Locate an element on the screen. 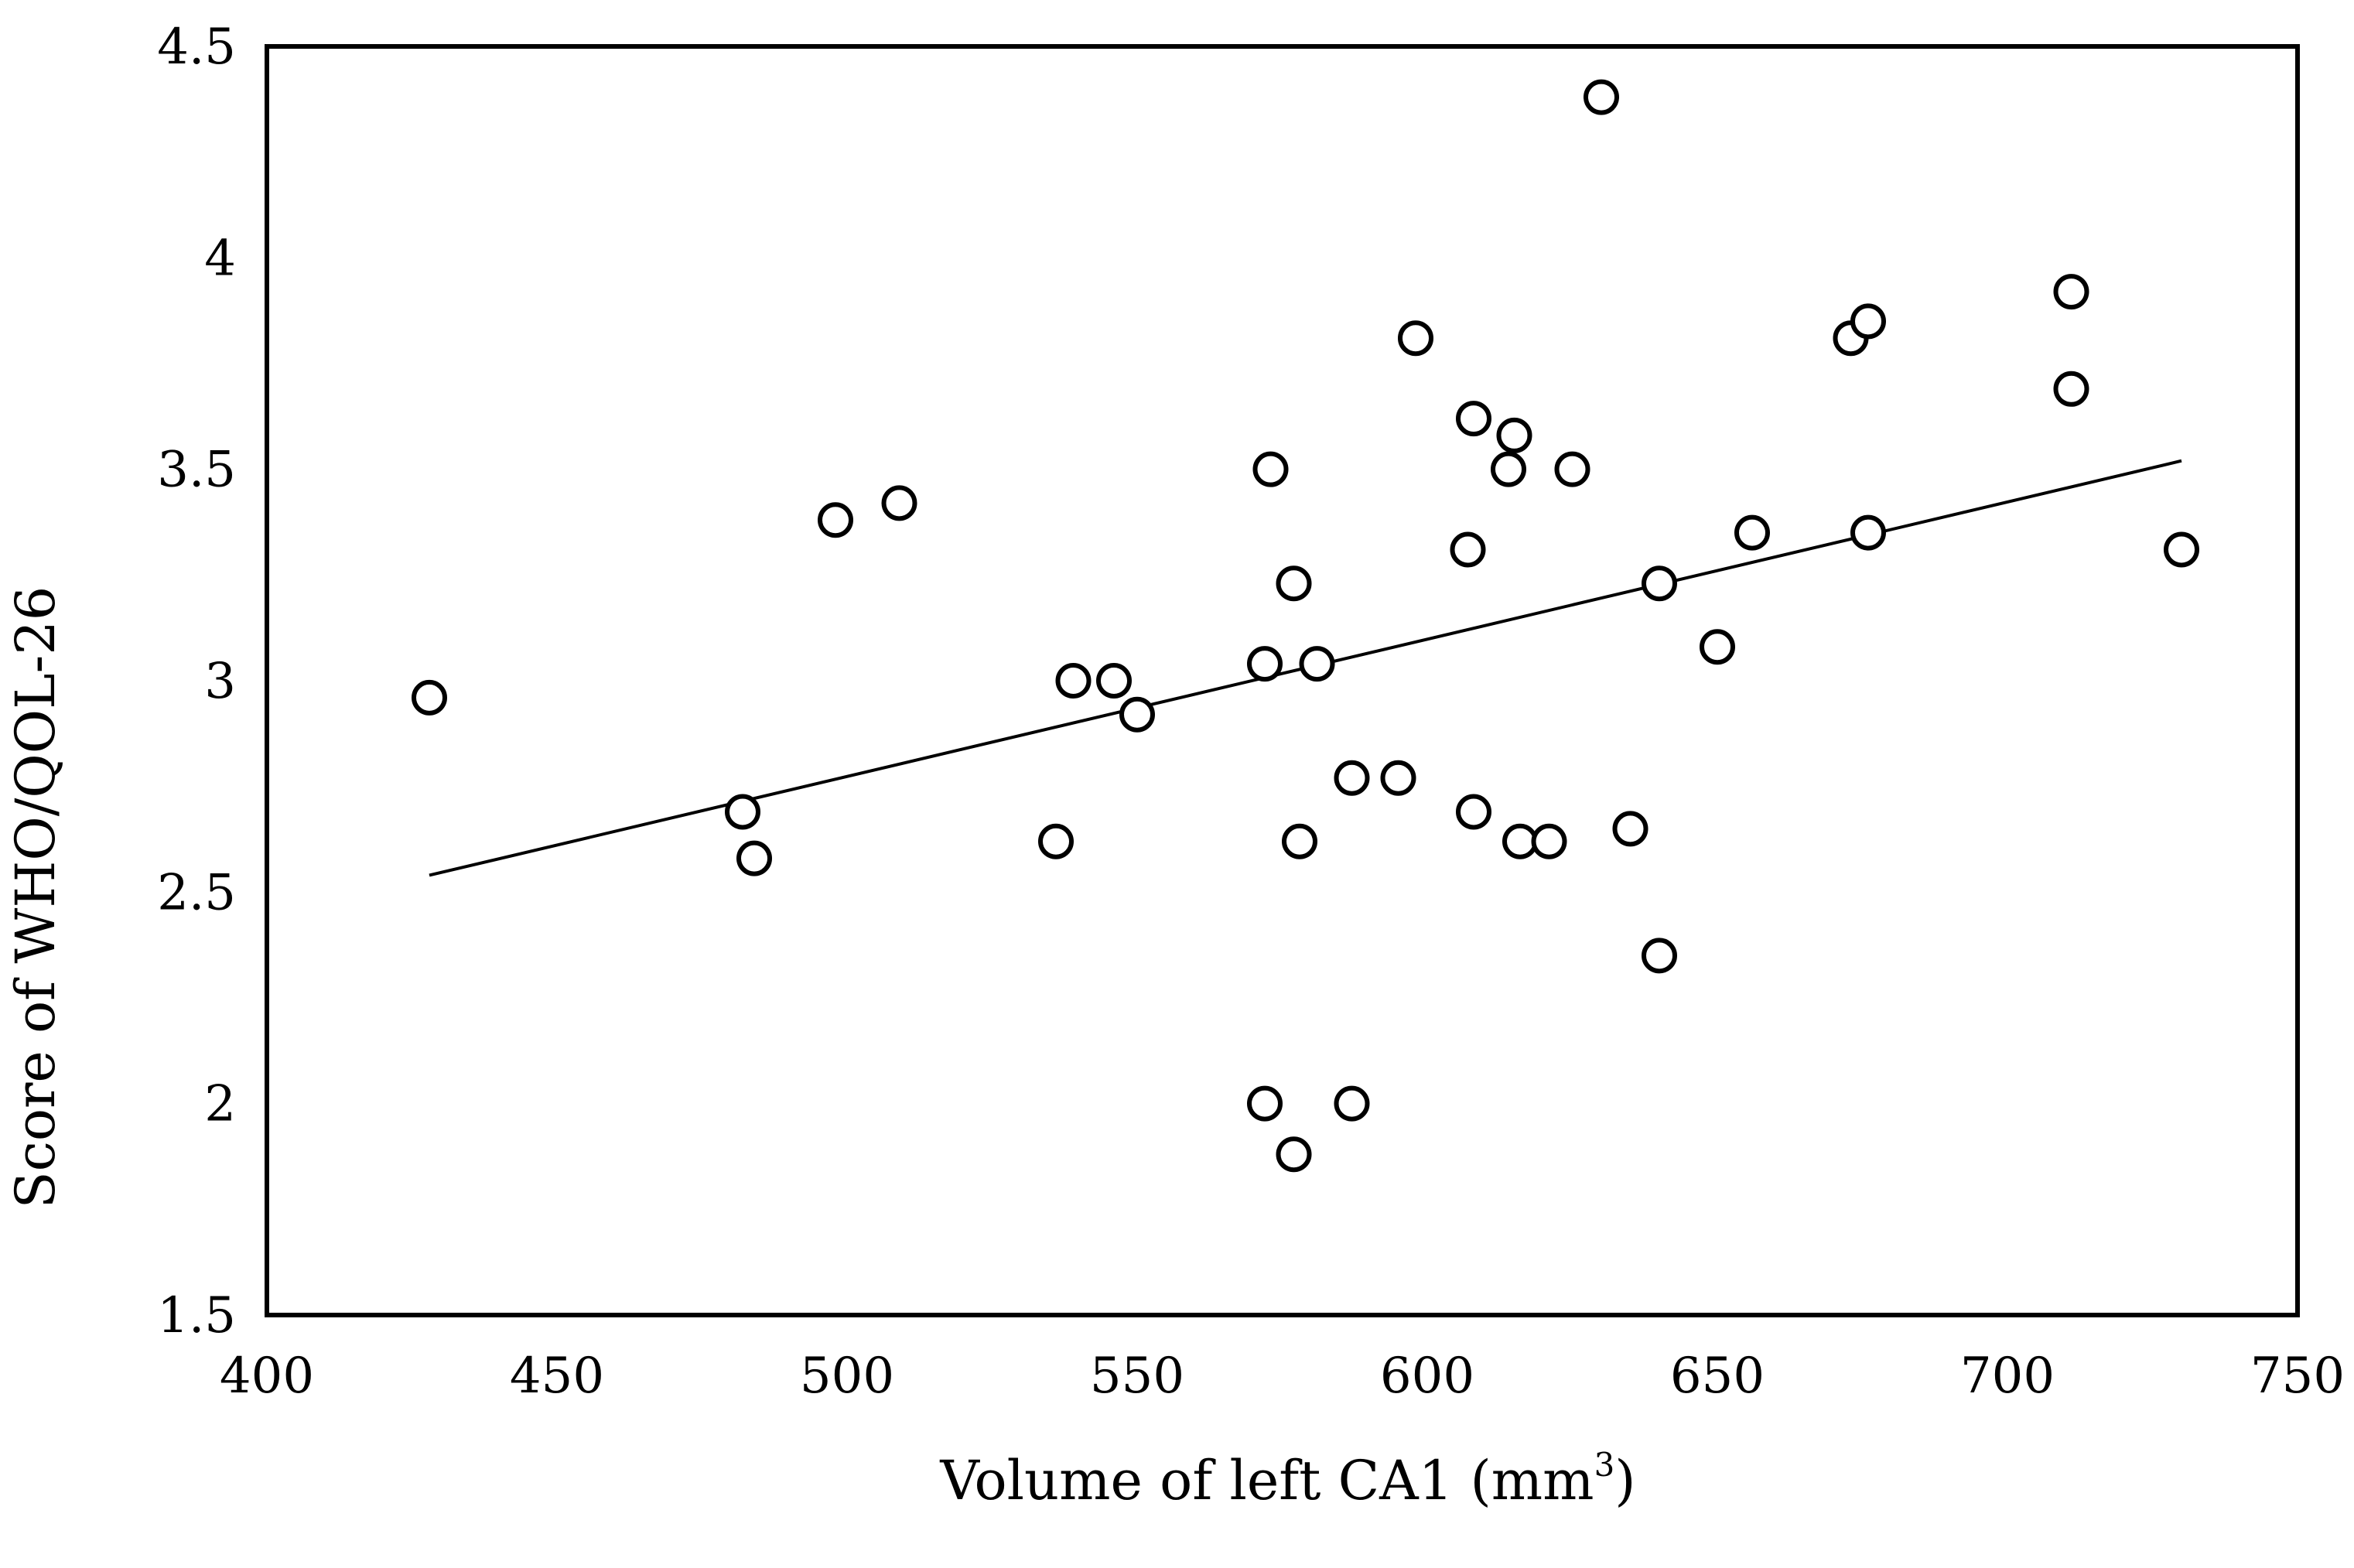 The width and height of the screenshot is (2354, 1568). y-tick-label: 3 is located at coordinates (220, 681).